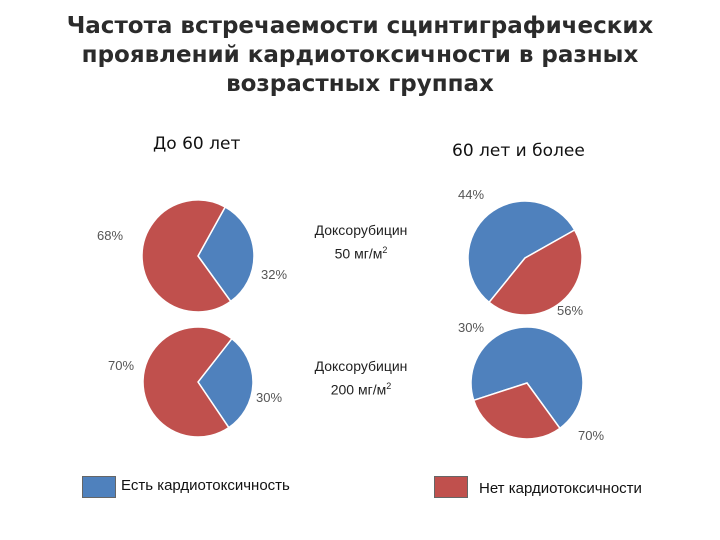 This screenshot has height=540, width=720. What do you see at coordinates (110, 235) in the screenshot?
I see `pie-1-no-pct: 68%` at bounding box center [110, 235].